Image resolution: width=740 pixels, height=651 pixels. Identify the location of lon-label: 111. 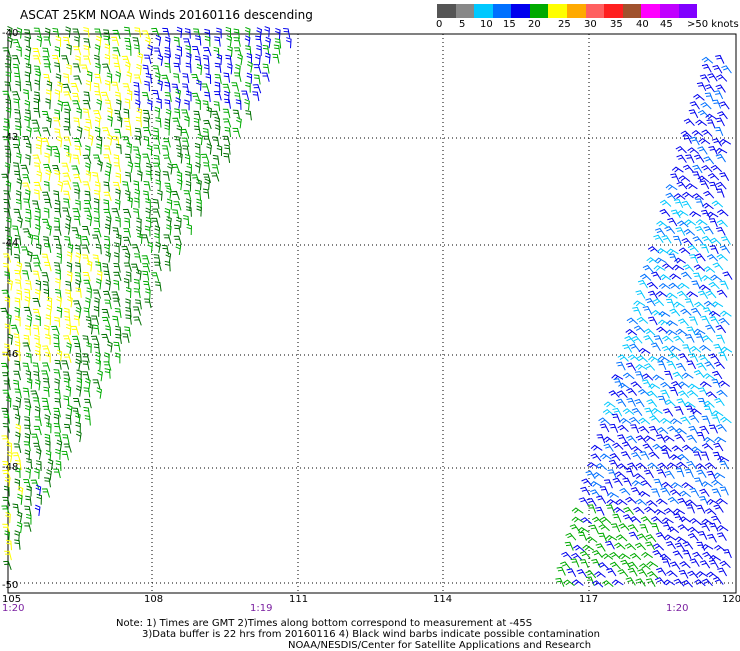
(299, 599).